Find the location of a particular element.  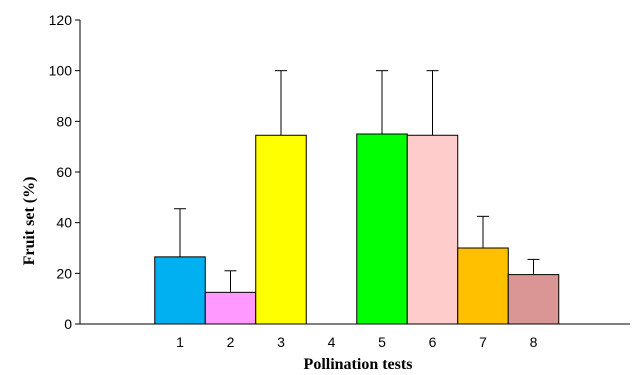

y-tick-label: 120 is located at coordinates (61, 20).